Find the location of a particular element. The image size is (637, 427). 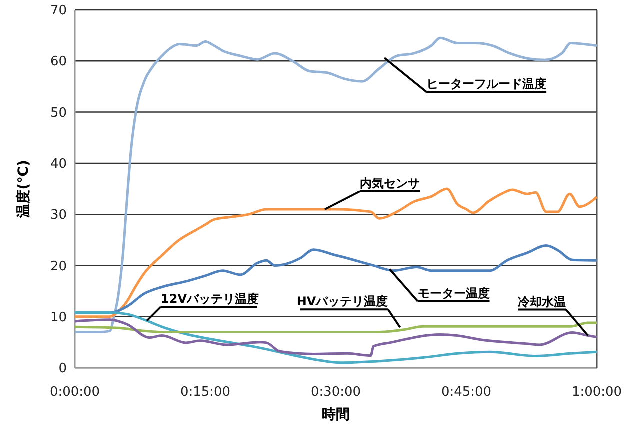

x-tick-label: 0:30:00 is located at coordinates (336, 392).